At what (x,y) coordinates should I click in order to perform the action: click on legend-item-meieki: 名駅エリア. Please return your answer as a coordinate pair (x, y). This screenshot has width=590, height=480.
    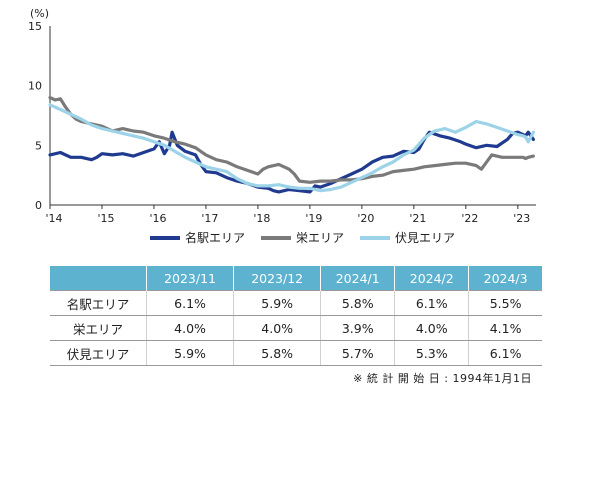
    Looking at the image, I should click on (197, 237).